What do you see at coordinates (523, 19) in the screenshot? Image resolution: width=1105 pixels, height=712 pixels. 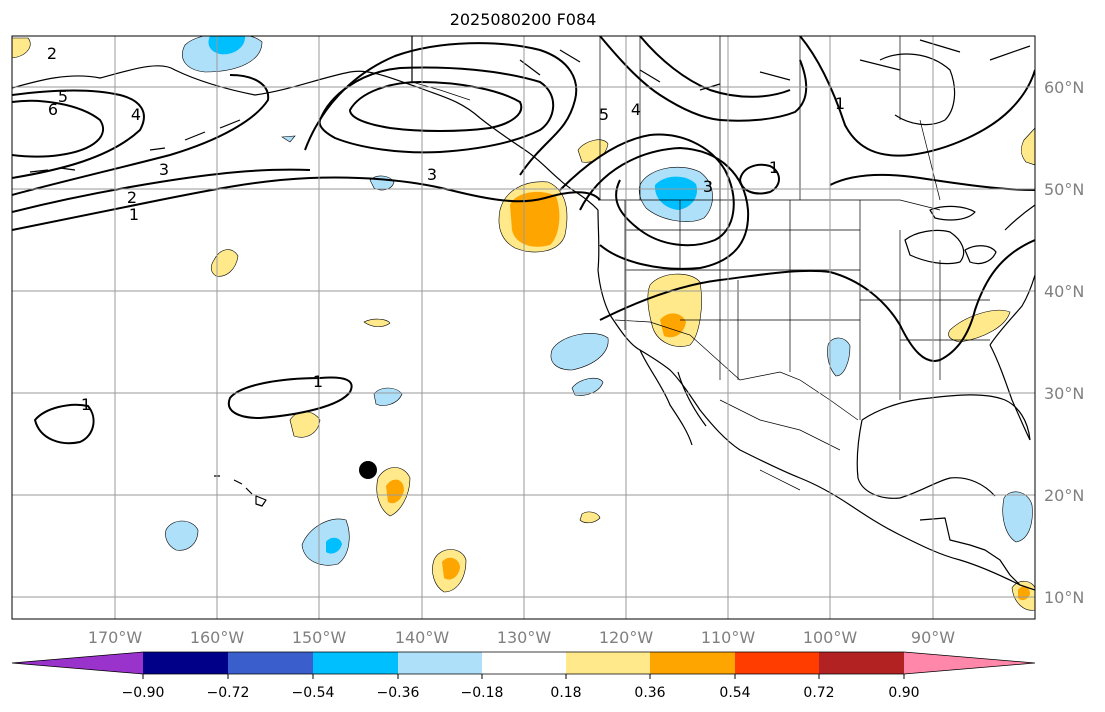 I see `map-title: 2025080200 F084` at bounding box center [523, 19].